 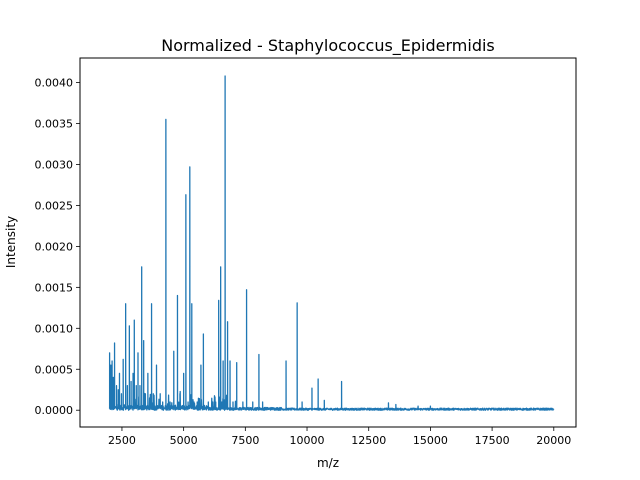 What do you see at coordinates (553, 440) in the screenshot?
I see `x-tick-label: 20000` at bounding box center [553, 440].